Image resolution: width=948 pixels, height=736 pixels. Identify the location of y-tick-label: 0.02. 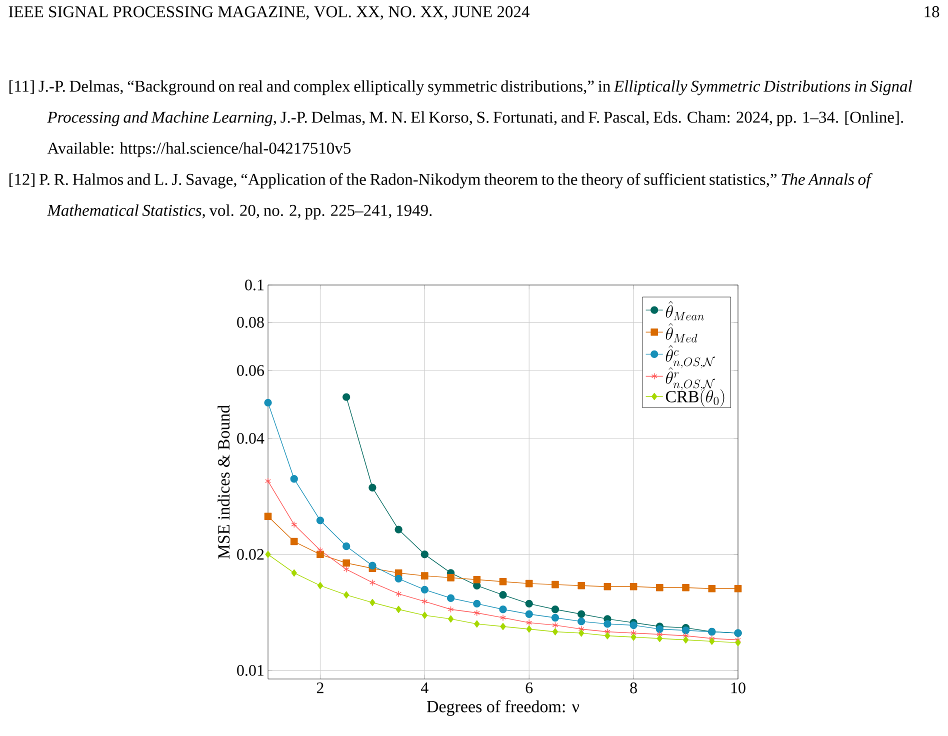
(250, 554).